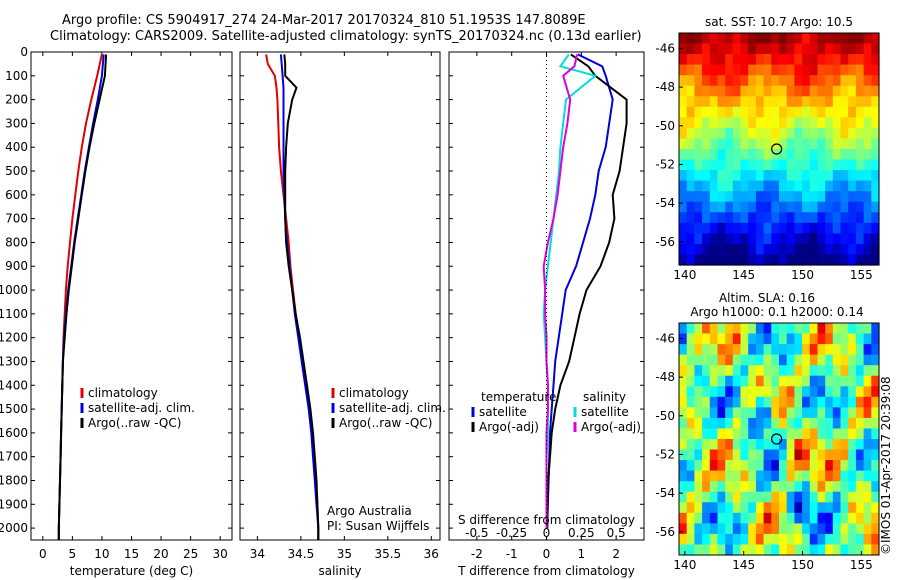  What do you see at coordinates (547, 554) in the screenshot?
I see `difference-profile-xtick-label: 0` at bounding box center [547, 554].